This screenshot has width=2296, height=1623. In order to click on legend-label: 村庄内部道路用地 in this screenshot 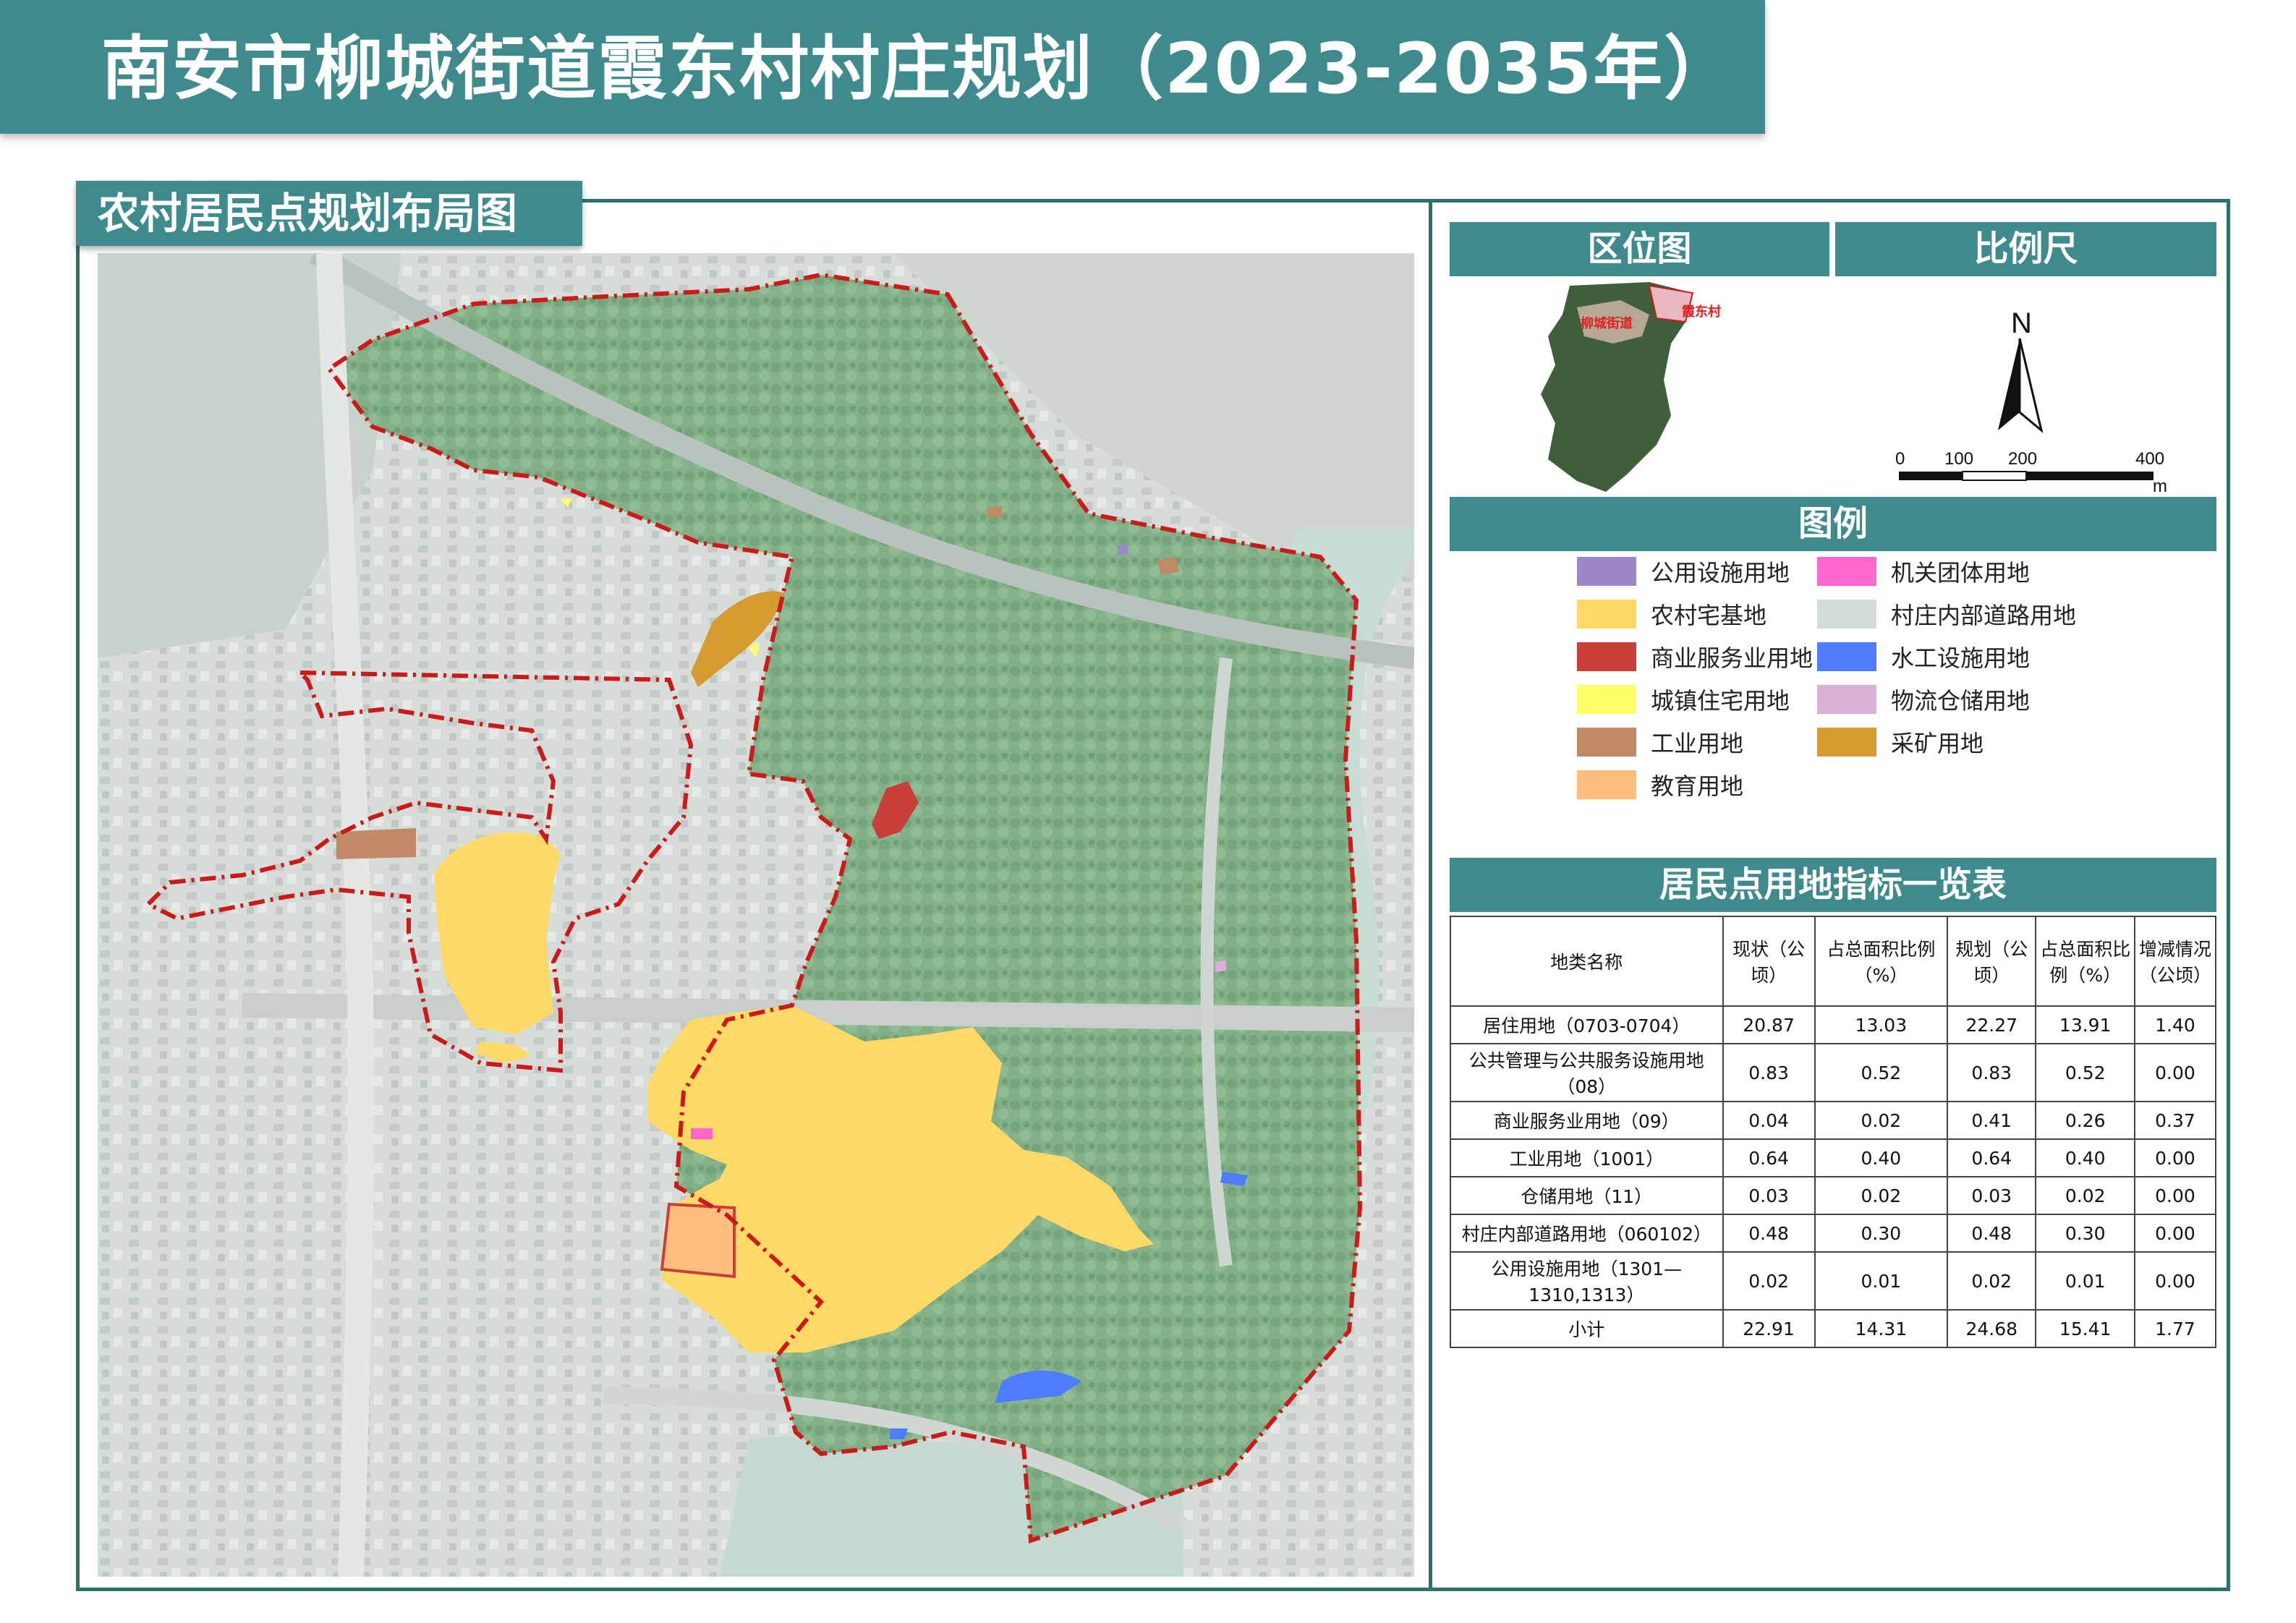, I will do `click(1984, 615)`.